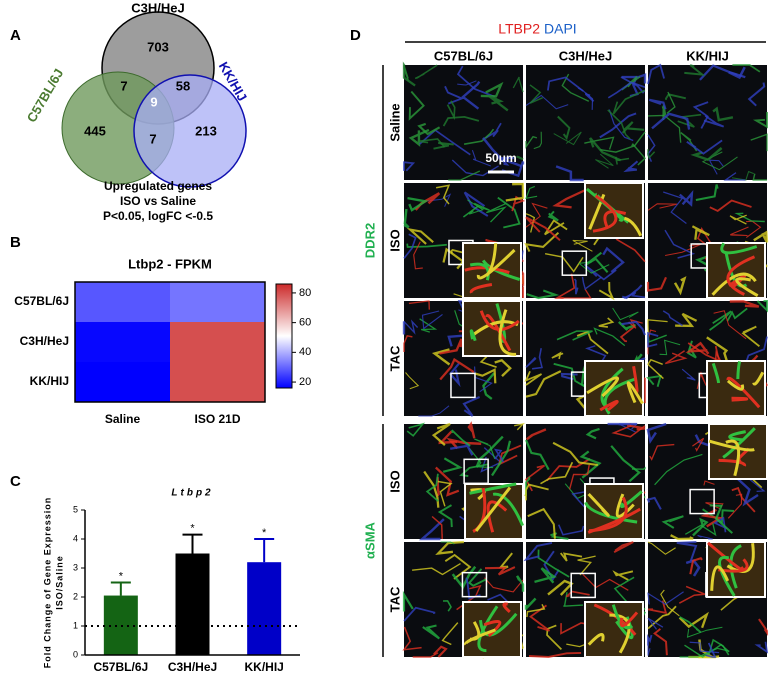 This screenshot has width=771, height=680. Describe the element at coordinates (369, 539) in the screenshot. I see `group-label: αSMA` at that location.